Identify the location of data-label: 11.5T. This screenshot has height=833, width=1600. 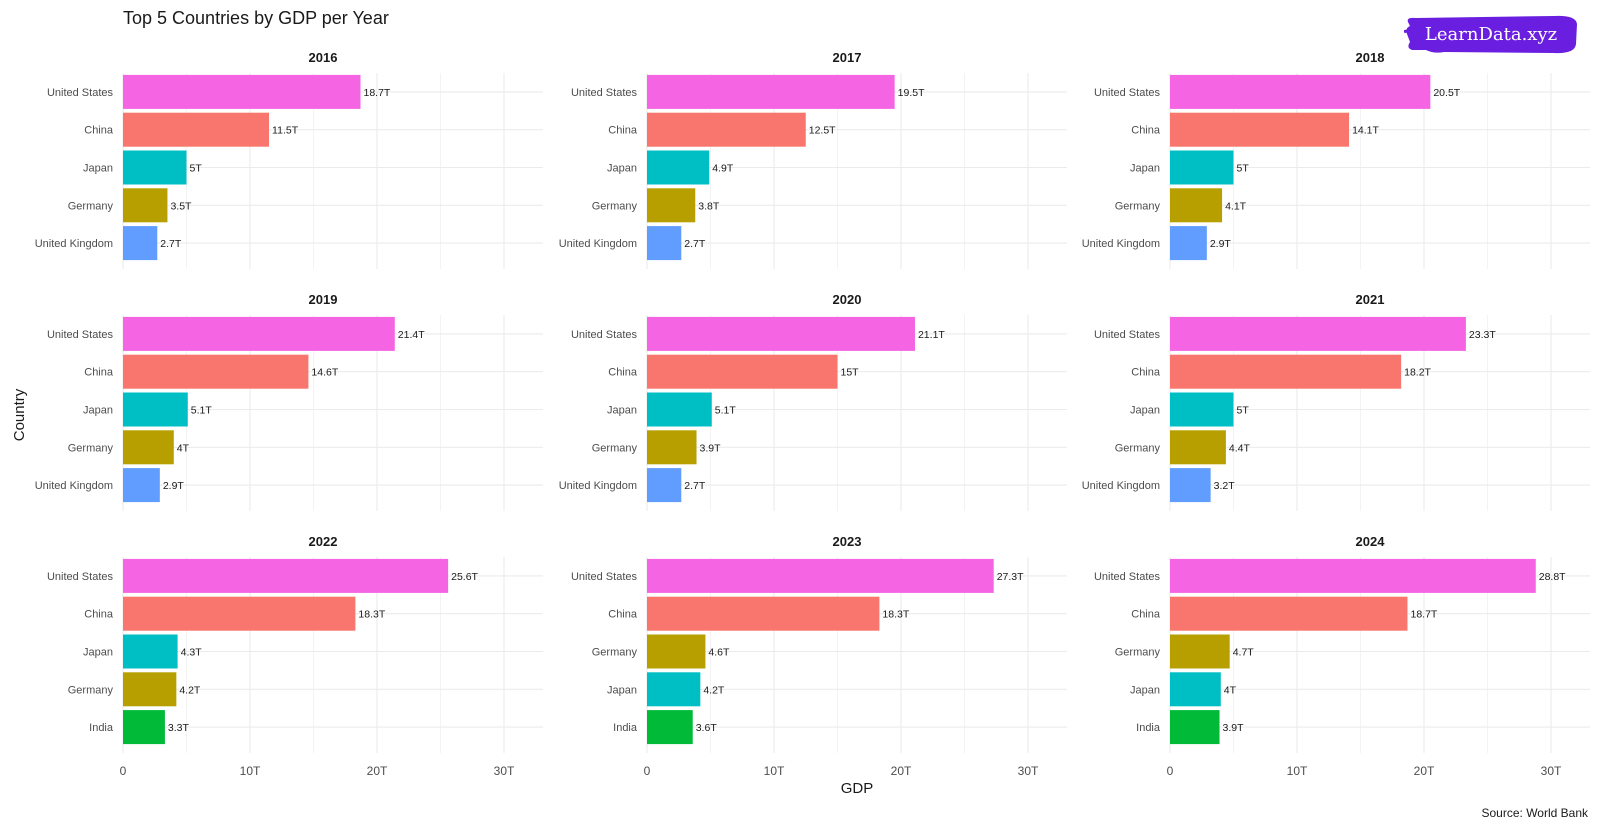
(285, 131).